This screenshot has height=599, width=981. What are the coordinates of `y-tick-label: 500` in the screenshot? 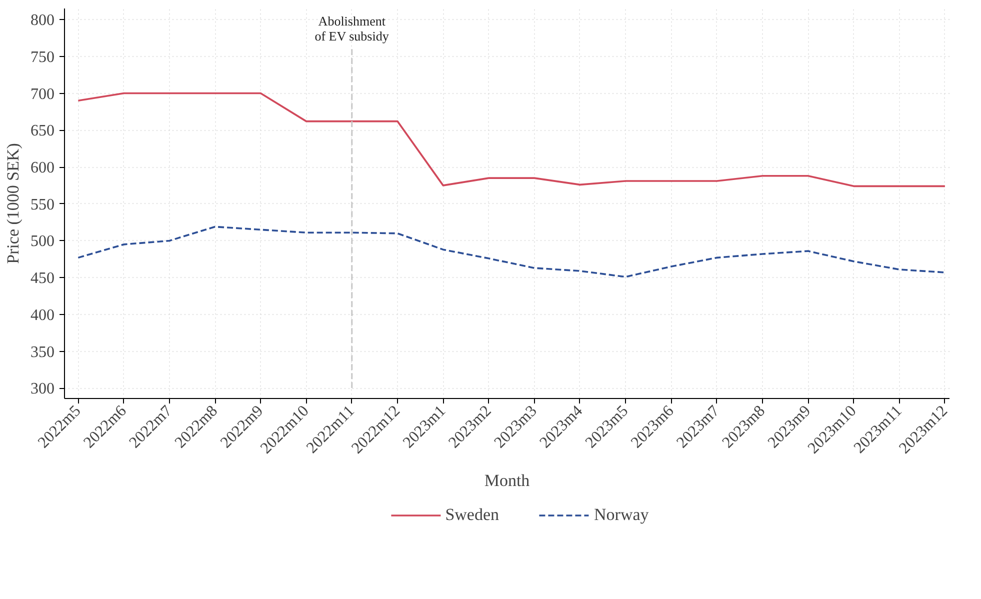 It's located at (42, 241).